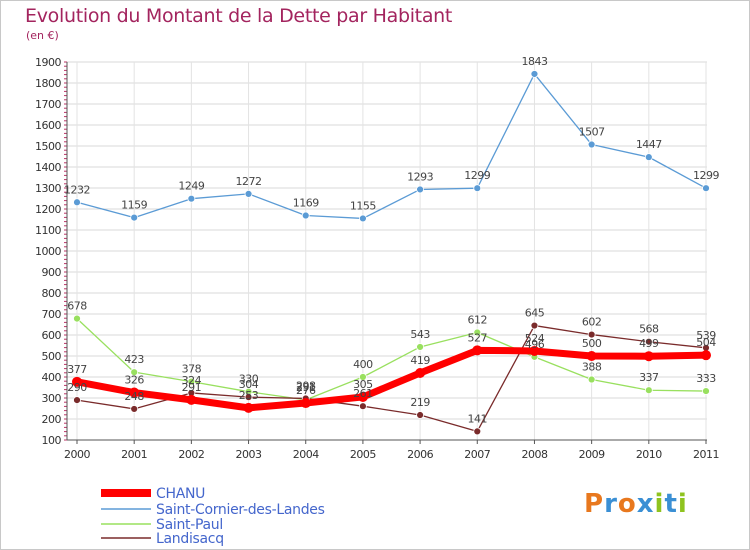  Describe the element at coordinates (189, 525) in the screenshot. I see `legend-label: Saint-Paul` at that location.